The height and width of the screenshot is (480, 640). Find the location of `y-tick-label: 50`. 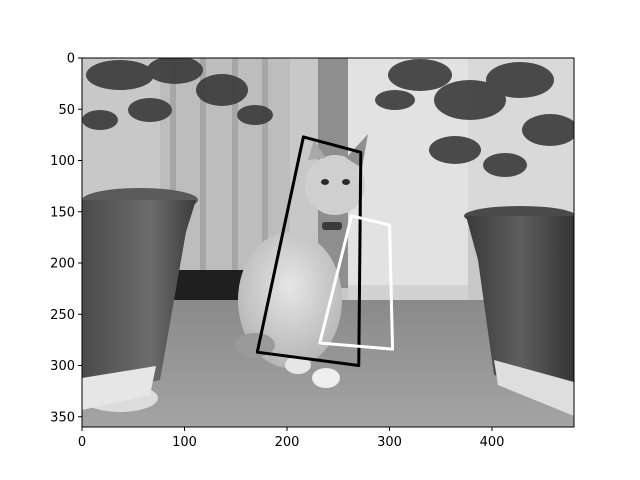

y-tick-label: 50 is located at coordinates (66, 110).